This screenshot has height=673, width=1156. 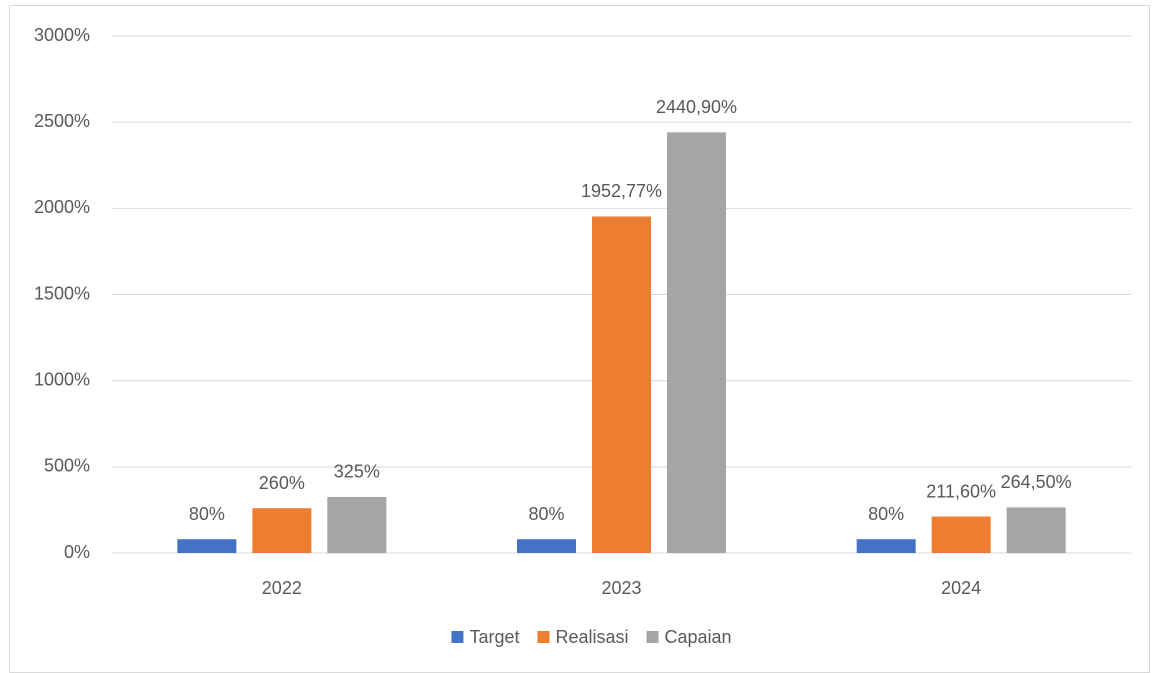 What do you see at coordinates (1036, 482) in the screenshot?
I see `data-label: 264,50%` at bounding box center [1036, 482].